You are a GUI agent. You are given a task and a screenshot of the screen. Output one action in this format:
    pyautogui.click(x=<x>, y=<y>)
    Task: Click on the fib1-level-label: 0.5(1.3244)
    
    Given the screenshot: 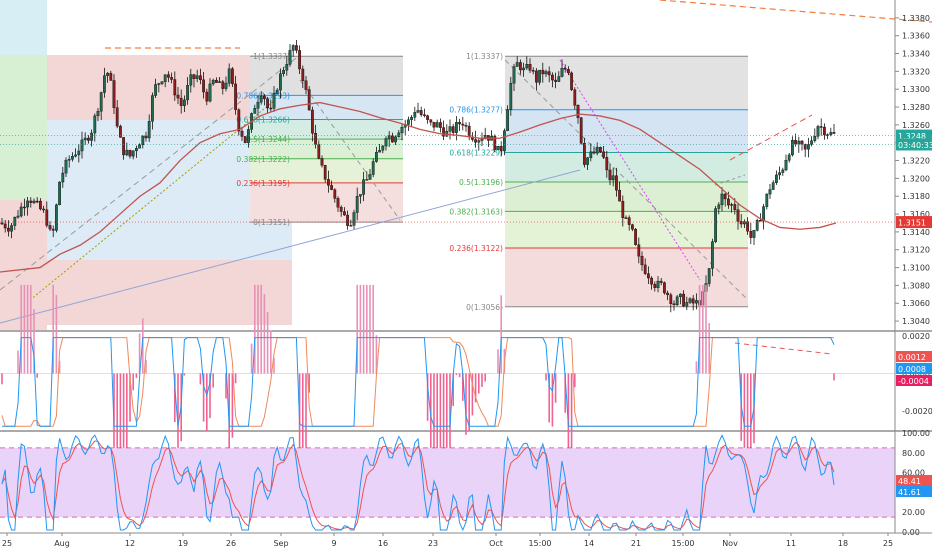 What is the action you would take?
    pyautogui.click(x=268, y=139)
    